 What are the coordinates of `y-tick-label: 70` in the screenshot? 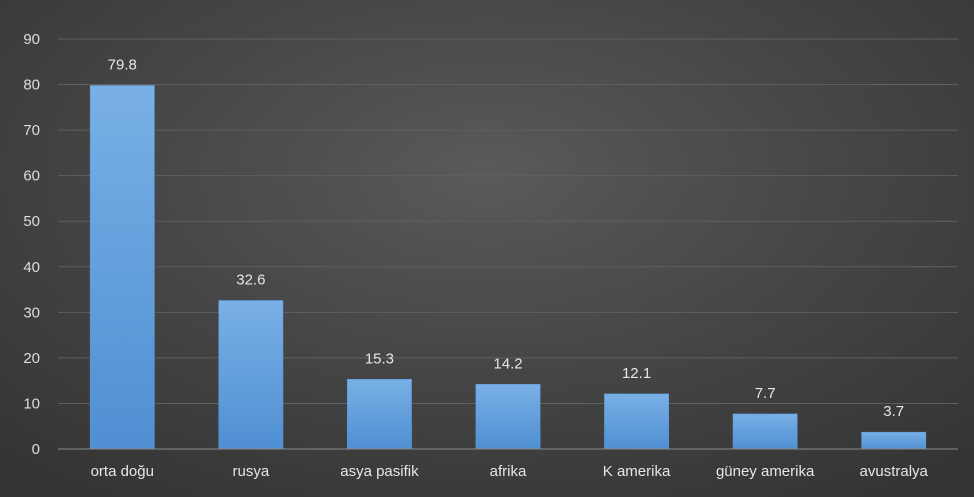 It's located at (31, 130).